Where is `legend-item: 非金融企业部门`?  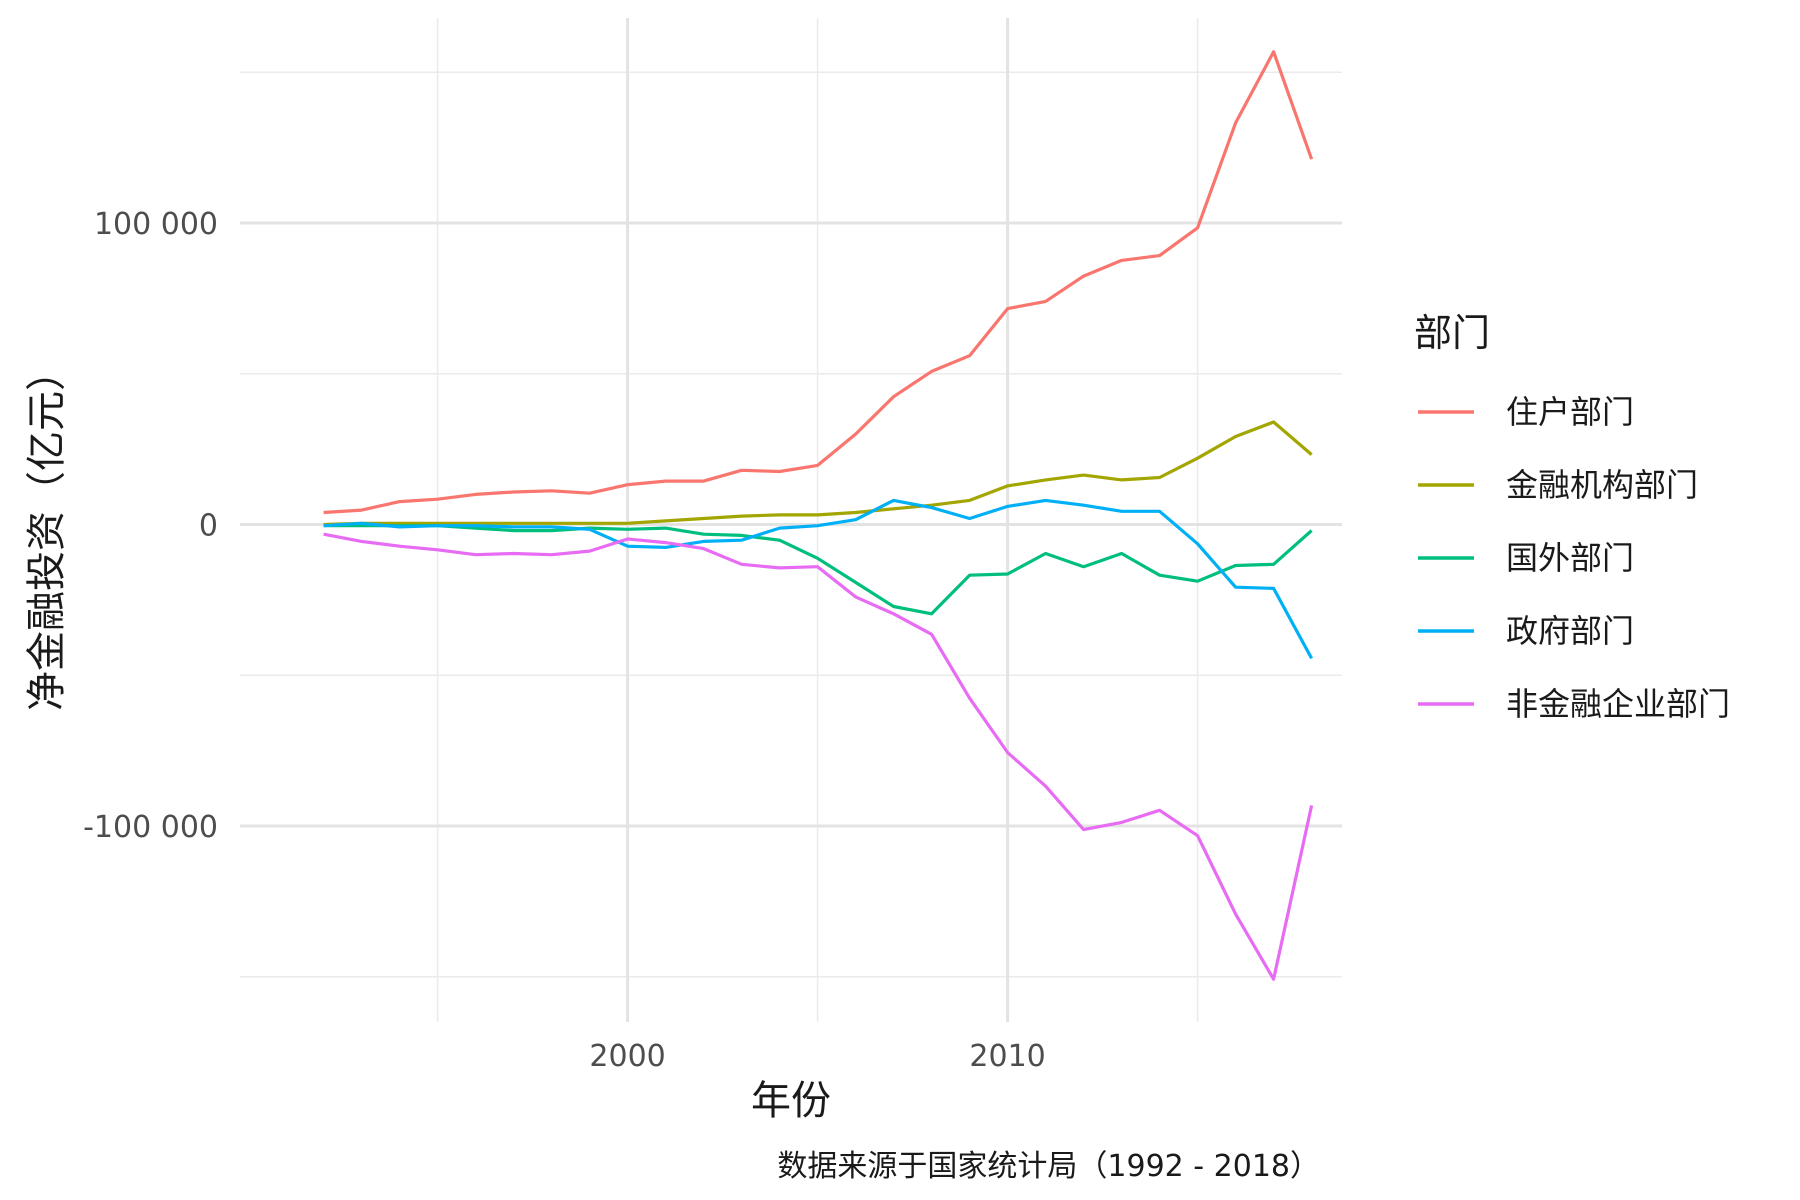 legend-item: 非金融企业部门 is located at coordinates (1574, 704).